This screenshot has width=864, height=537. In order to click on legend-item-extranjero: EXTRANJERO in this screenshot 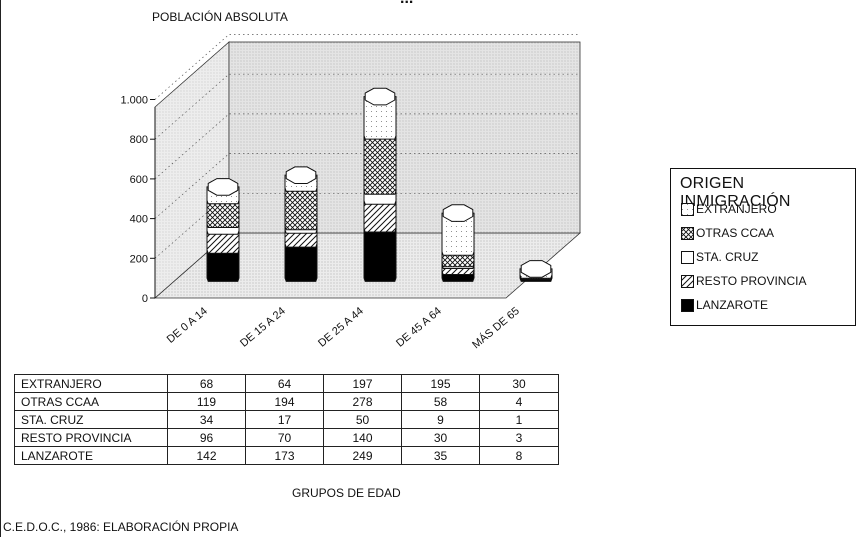, I will do `click(729, 209)`.